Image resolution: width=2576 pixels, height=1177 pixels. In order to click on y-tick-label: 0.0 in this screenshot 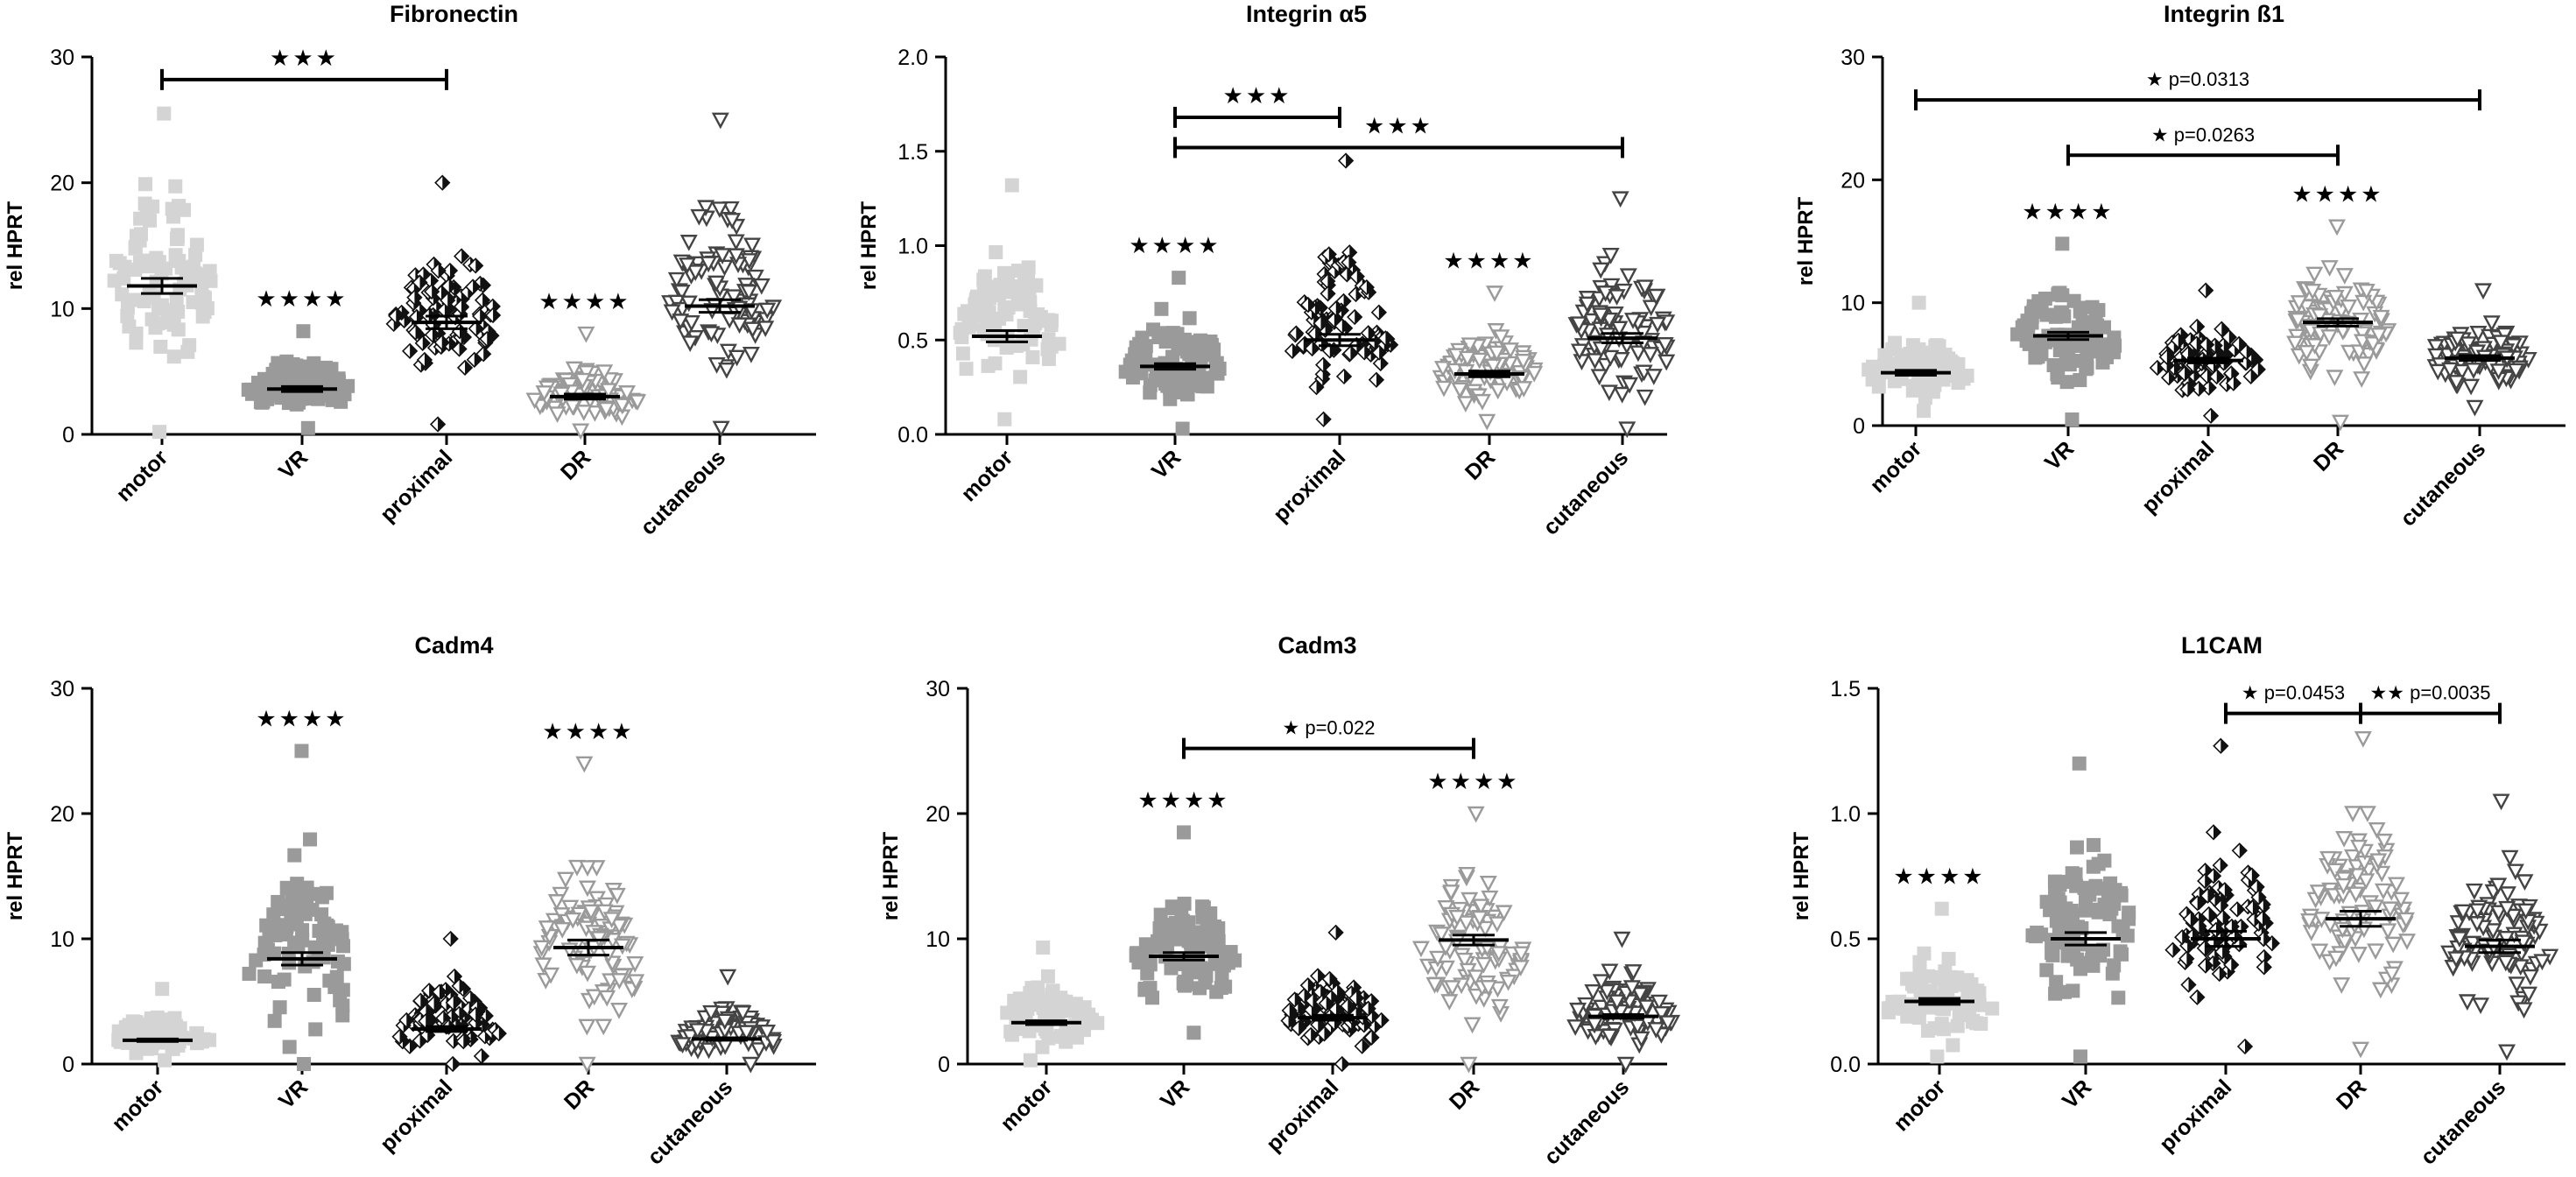, I will do `click(912, 435)`.